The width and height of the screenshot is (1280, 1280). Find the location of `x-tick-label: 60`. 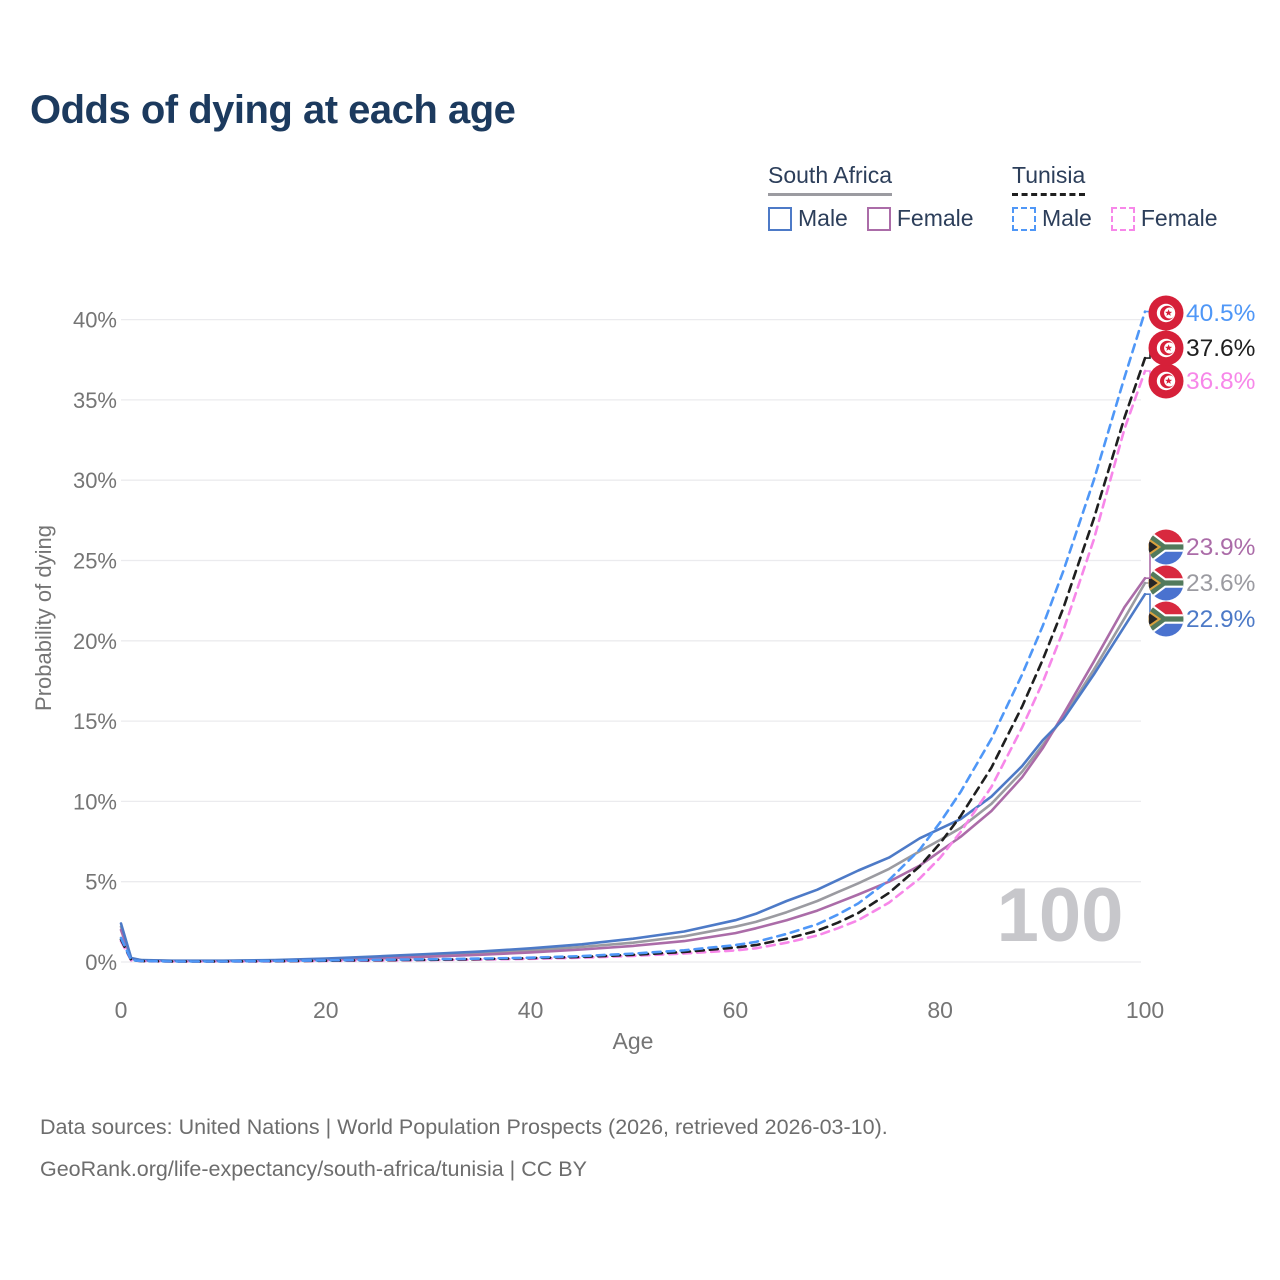

x-tick-label: 60 is located at coordinates (736, 1010).